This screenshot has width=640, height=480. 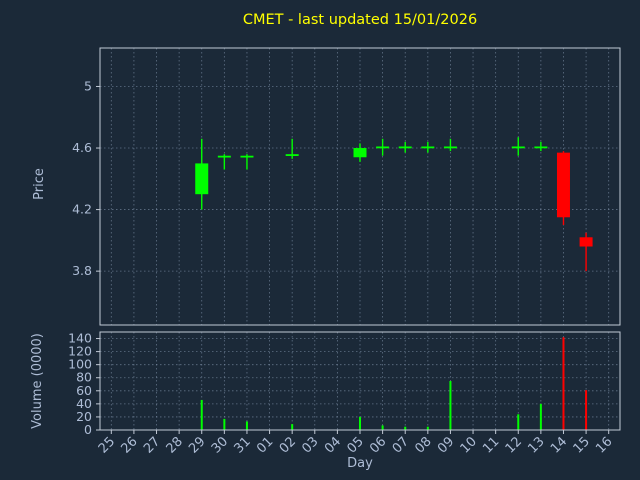 I want to click on price-tick-label: 4.2, so click(x=82, y=209).